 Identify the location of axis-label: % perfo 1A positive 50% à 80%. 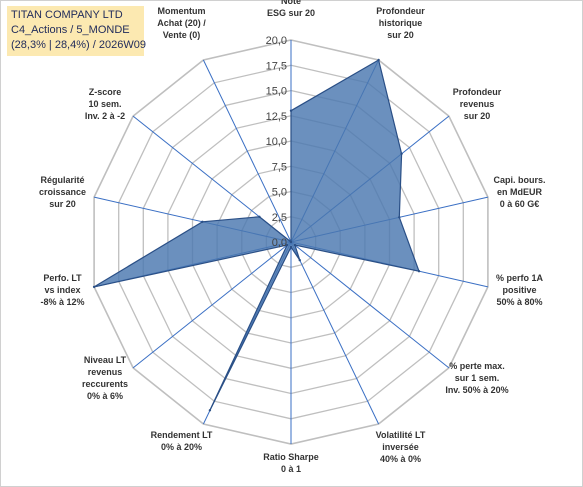
(520, 290).